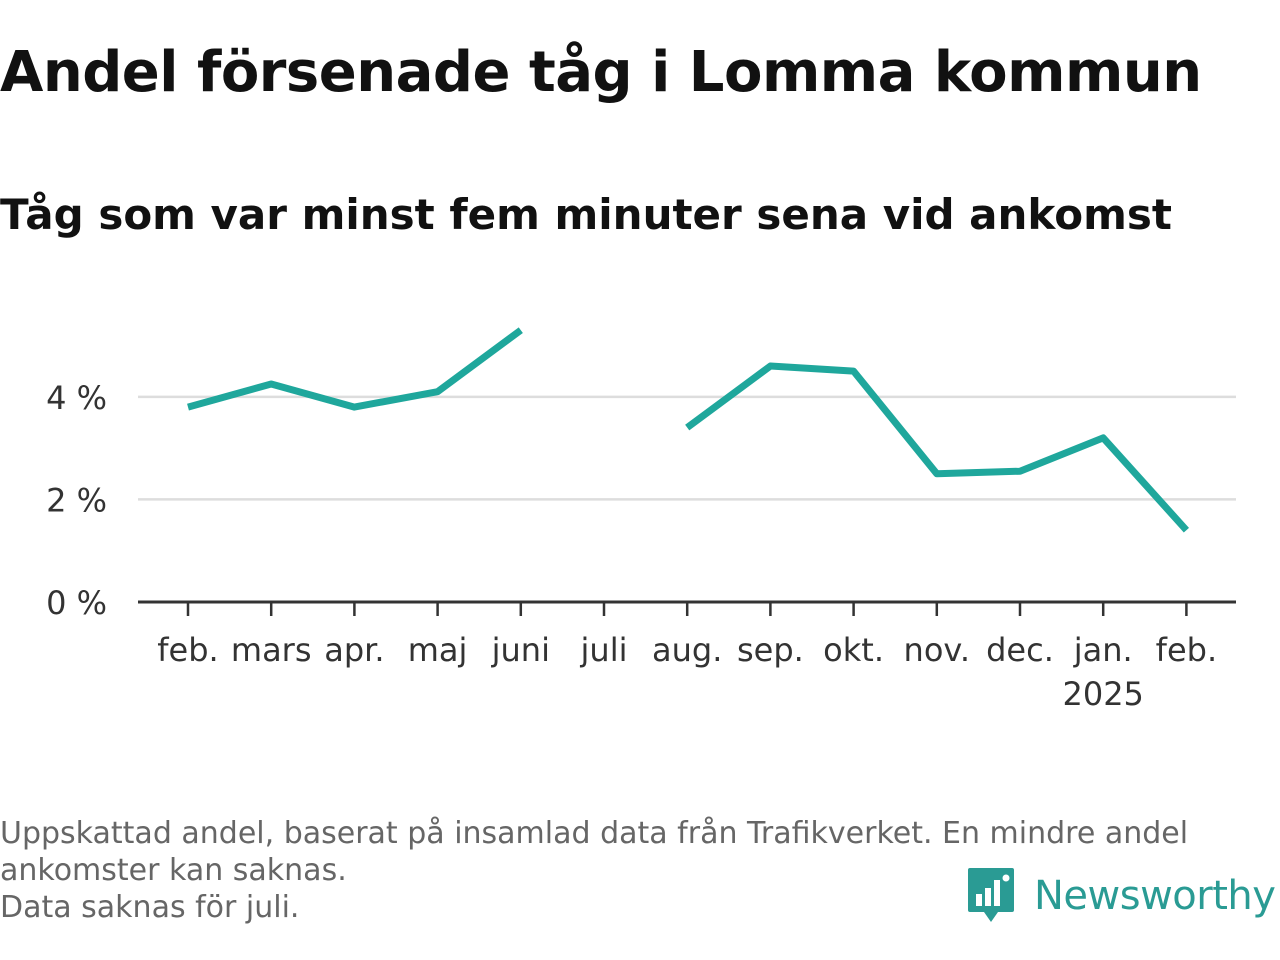 This screenshot has width=1280, height=960. Describe the element at coordinates (173, 870) in the screenshot. I see `footnote-line: ankomster kan saknas.` at that location.